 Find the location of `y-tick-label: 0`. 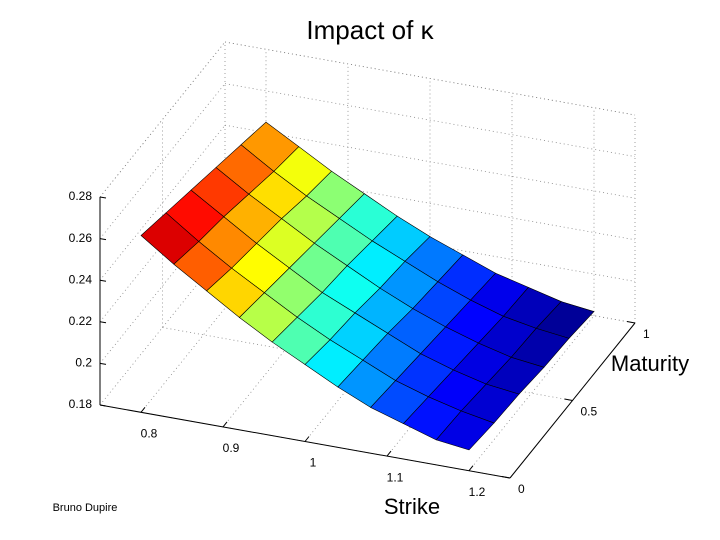

y-tick-label: 0 is located at coordinates (521, 489).